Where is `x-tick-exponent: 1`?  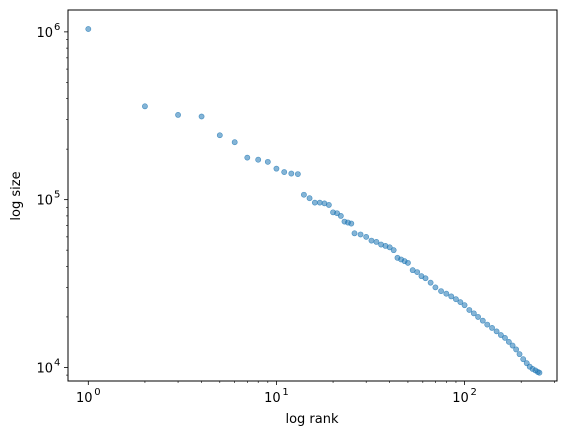 x-tick-exponent: 1 is located at coordinates (285, 392).